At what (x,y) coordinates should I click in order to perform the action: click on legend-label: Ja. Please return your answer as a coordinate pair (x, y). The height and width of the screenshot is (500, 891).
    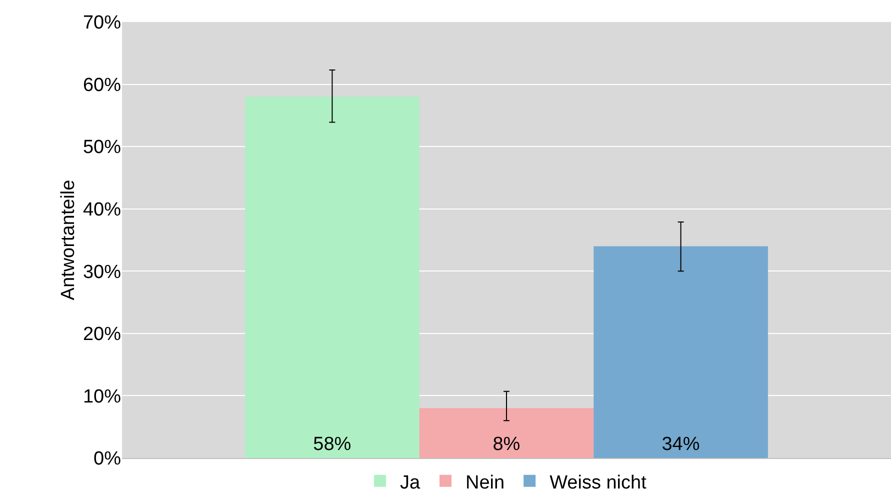
    Looking at the image, I should click on (410, 483).